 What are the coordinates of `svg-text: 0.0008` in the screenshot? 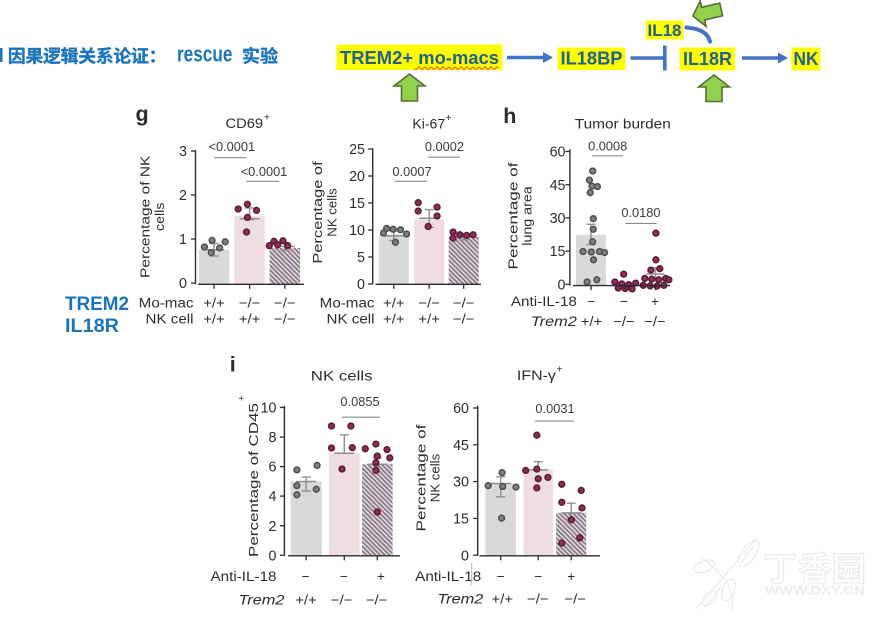 It's located at (607, 146).